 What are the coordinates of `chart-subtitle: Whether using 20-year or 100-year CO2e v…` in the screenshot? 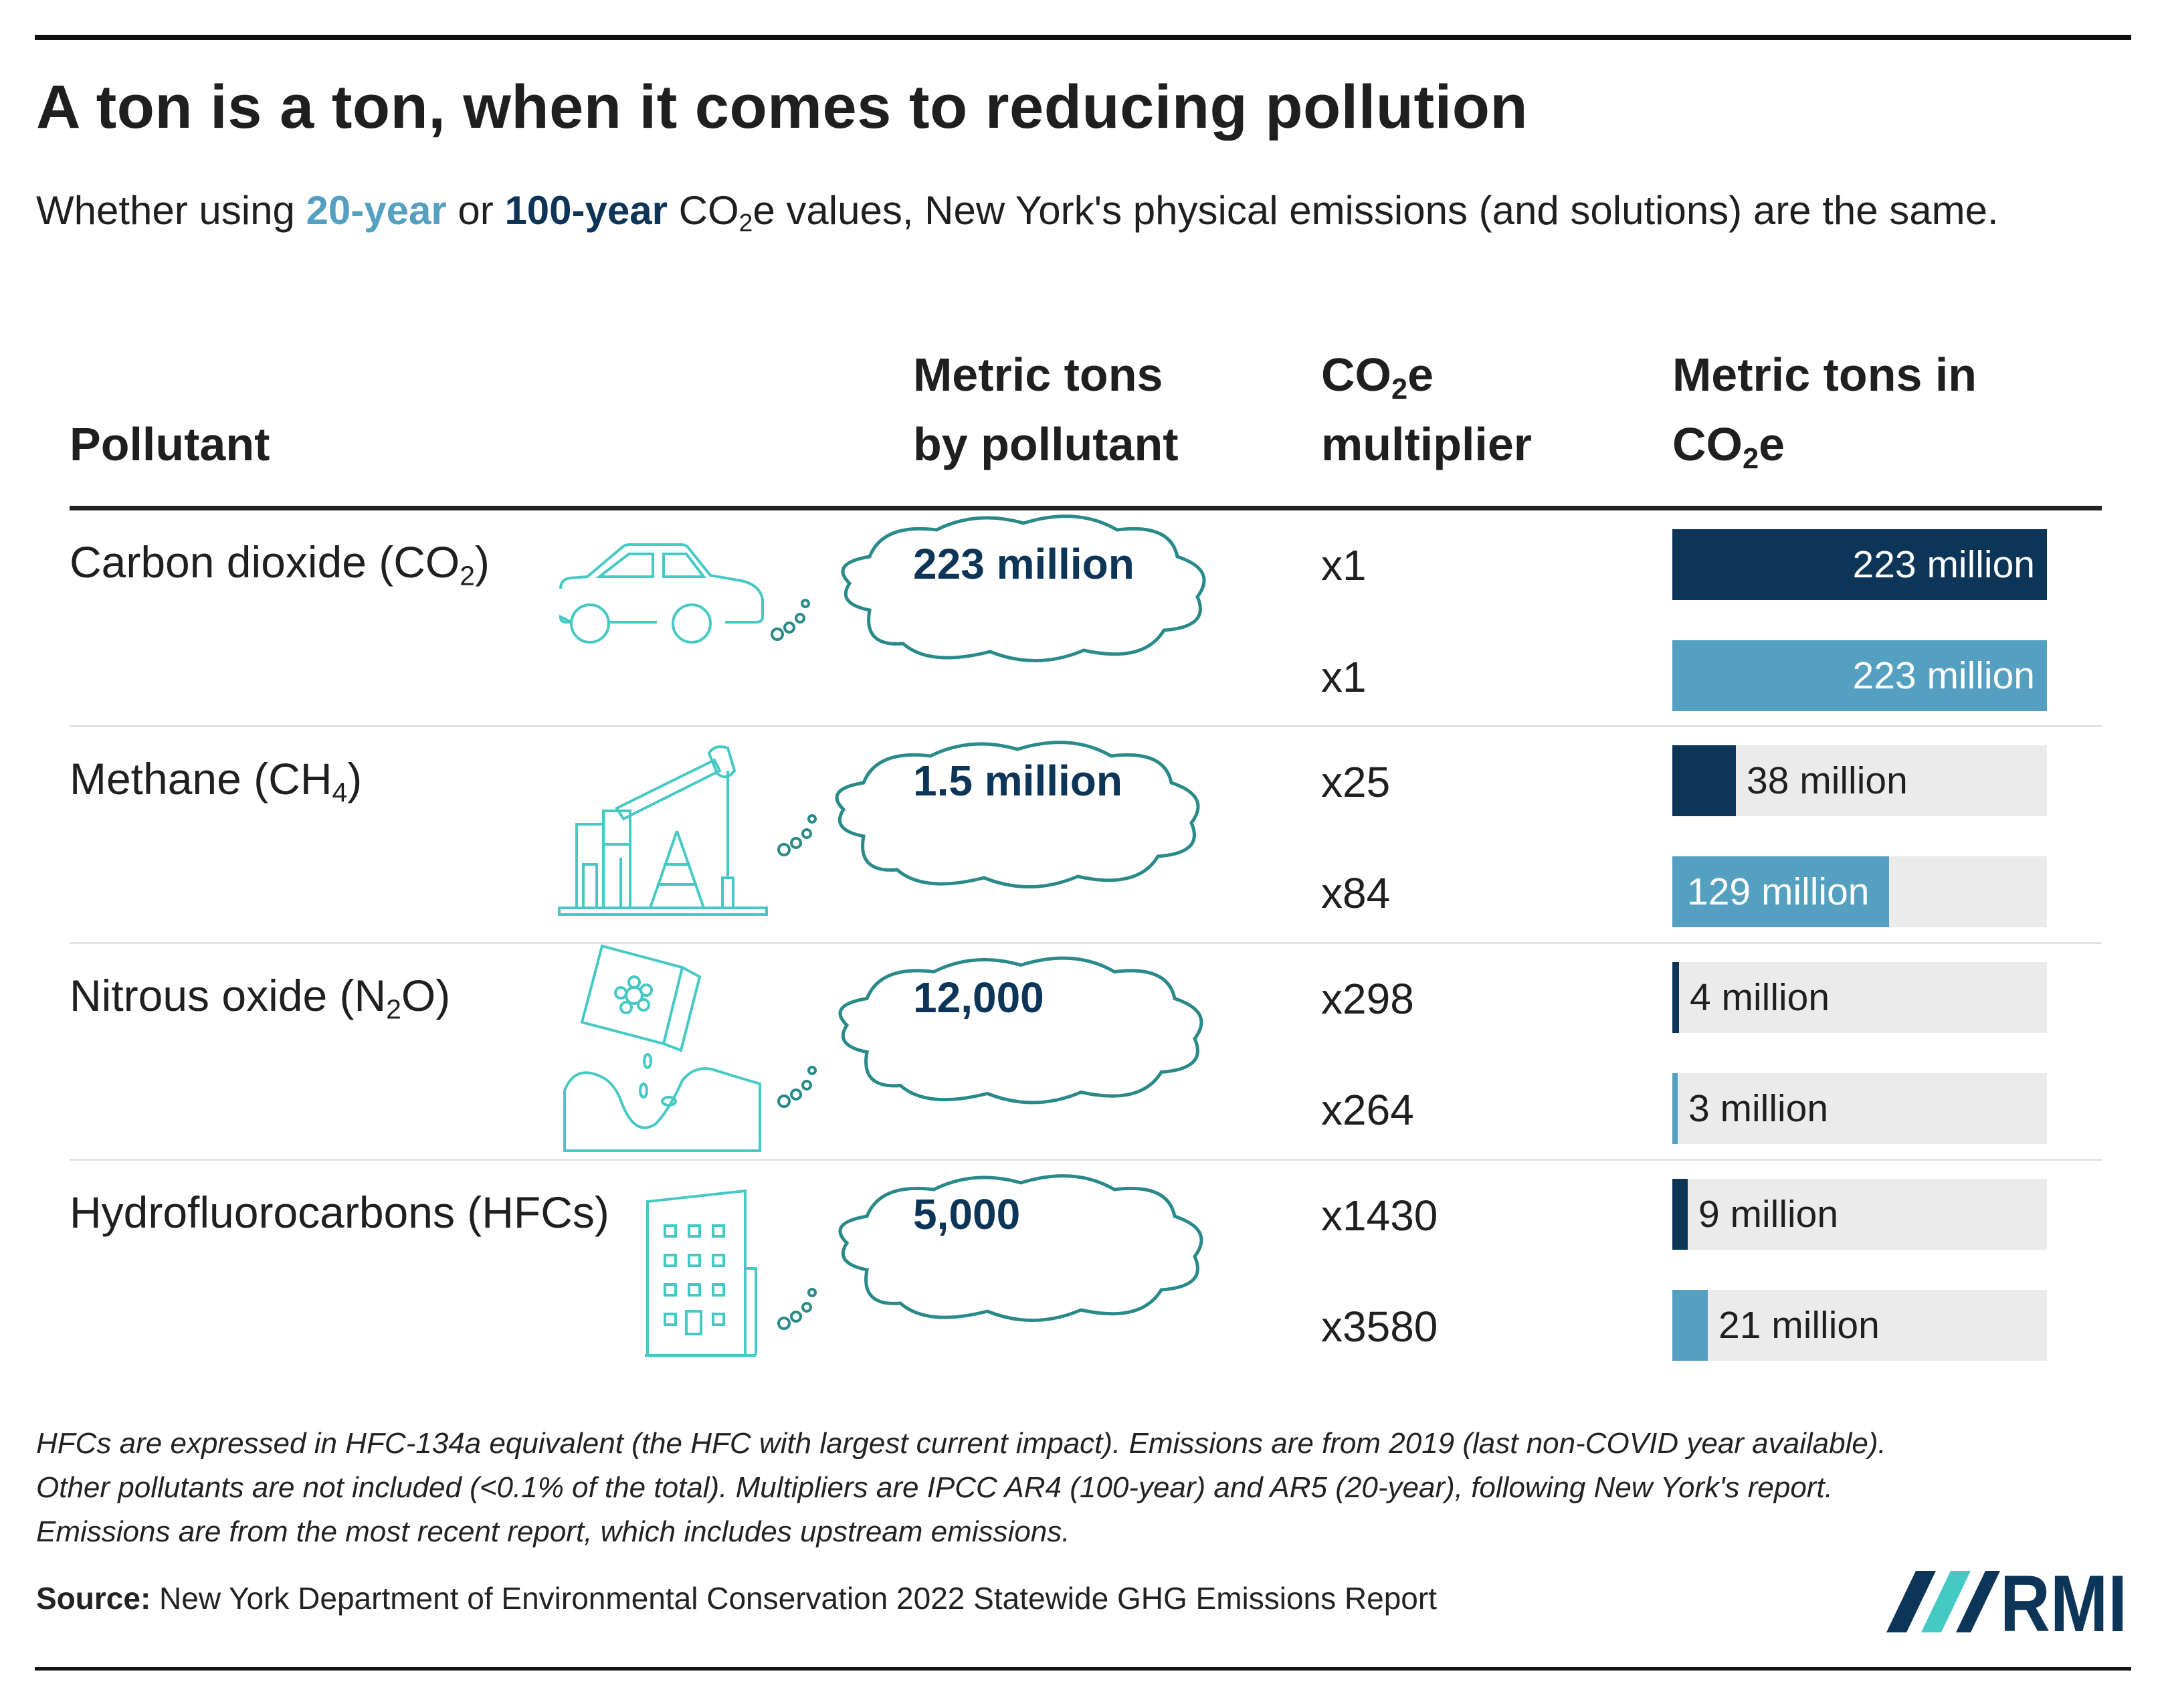 It's located at (1017, 212).